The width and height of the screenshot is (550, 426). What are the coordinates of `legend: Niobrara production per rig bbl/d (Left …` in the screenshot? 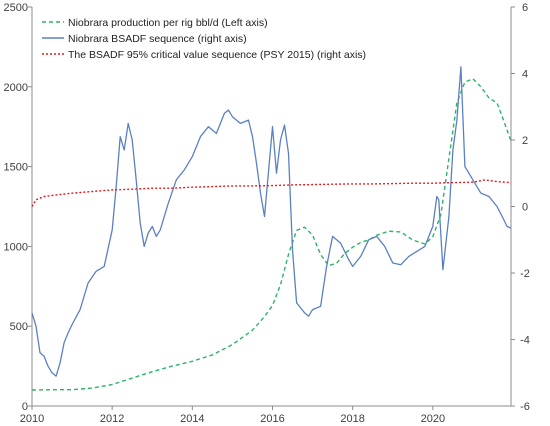 It's located at (204, 39).